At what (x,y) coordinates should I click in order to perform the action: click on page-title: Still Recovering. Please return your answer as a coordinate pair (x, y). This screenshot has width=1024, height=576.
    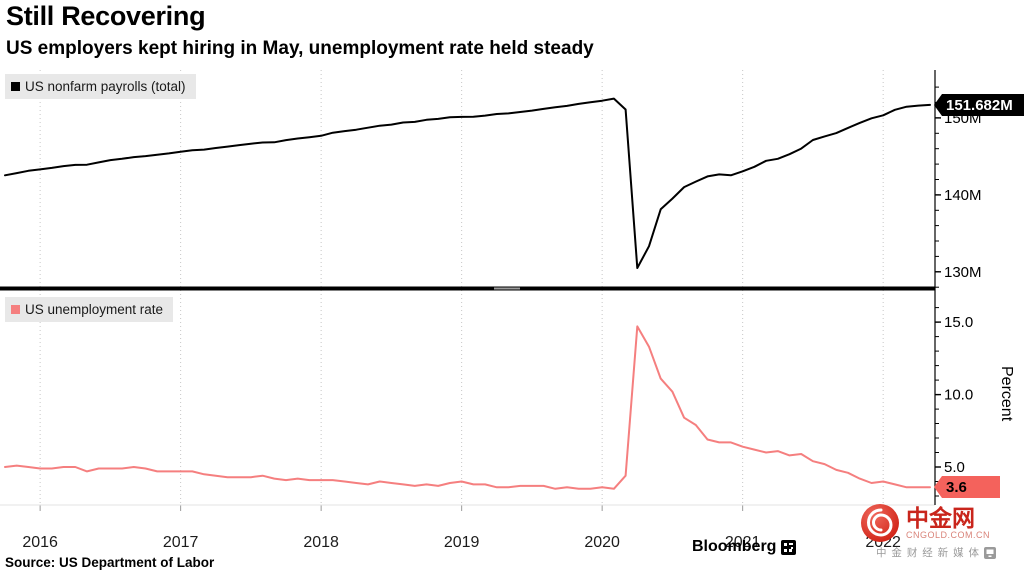
    Looking at the image, I should click on (106, 16).